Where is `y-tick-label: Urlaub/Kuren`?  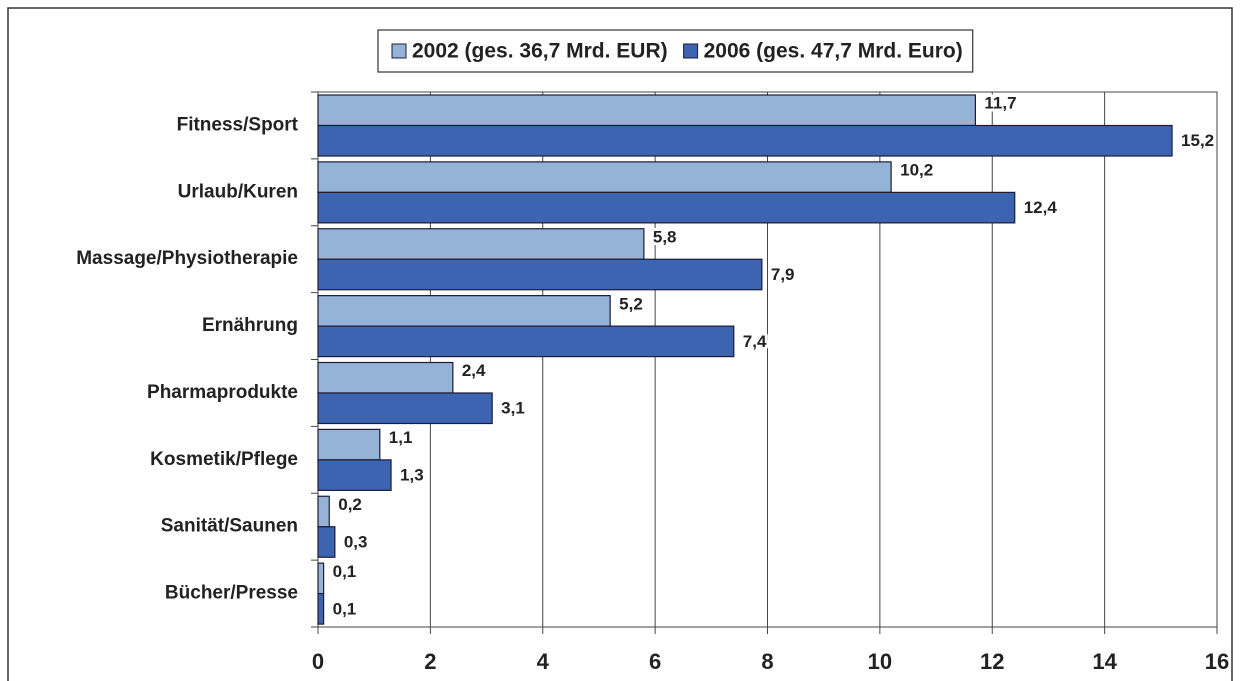 y-tick-label: Urlaub/Kuren is located at coordinates (238, 191).